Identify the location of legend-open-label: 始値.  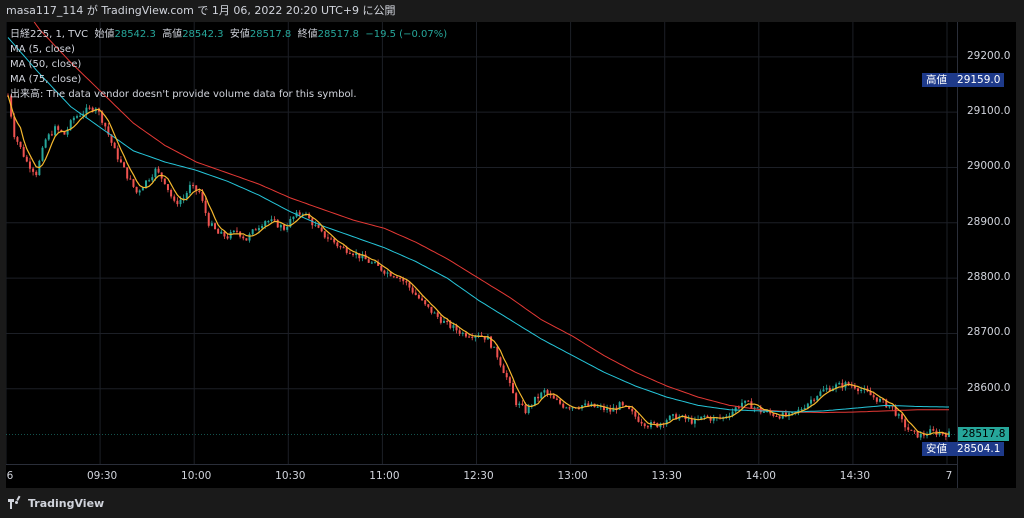
(104, 34).